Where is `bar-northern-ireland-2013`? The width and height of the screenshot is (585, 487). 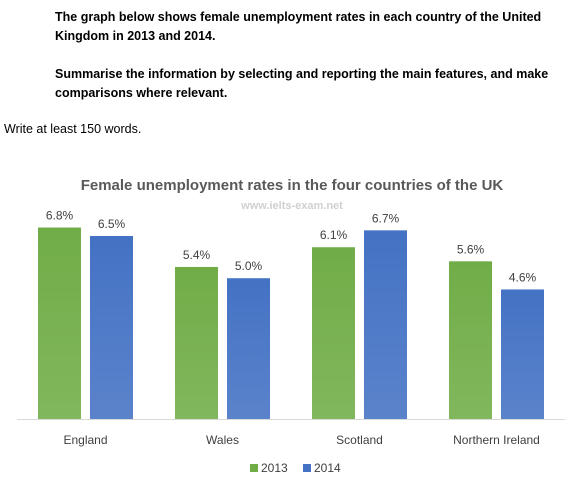 bar-northern-ireland-2013 is located at coordinates (470, 340).